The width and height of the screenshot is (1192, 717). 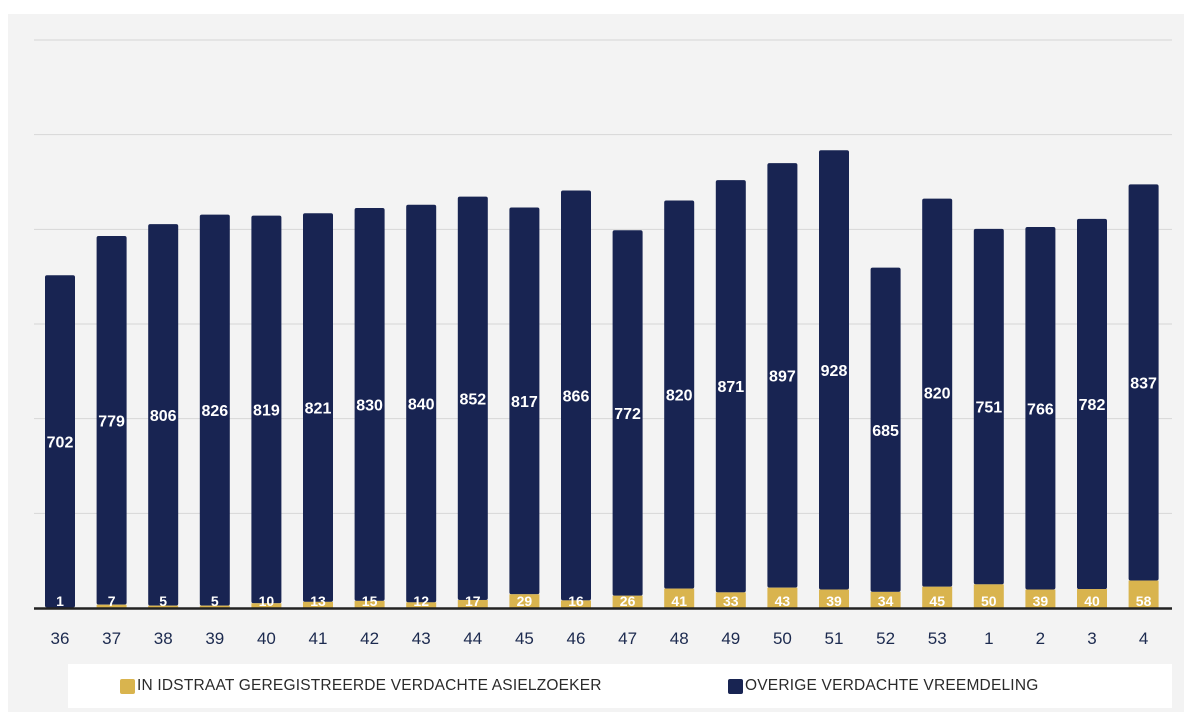 What do you see at coordinates (215, 601) in the screenshot?
I see `data-label-asielzoeker-39: 5` at bounding box center [215, 601].